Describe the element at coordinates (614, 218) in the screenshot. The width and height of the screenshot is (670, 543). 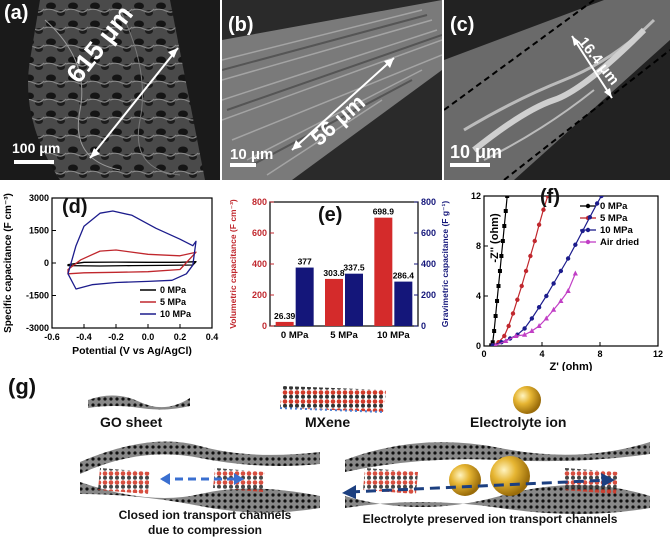
I see `eis-legend-label: 5 MPa` at that location.